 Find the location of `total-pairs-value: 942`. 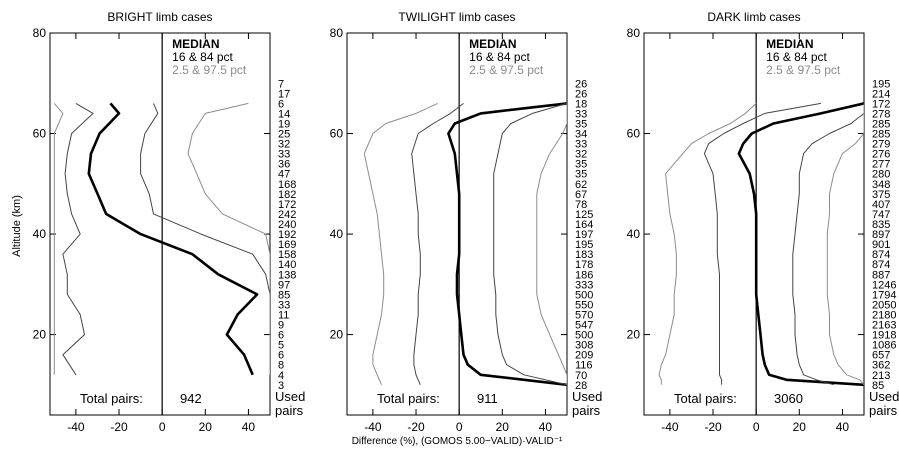

total-pairs-value: 942 is located at coordinates (191, 398).